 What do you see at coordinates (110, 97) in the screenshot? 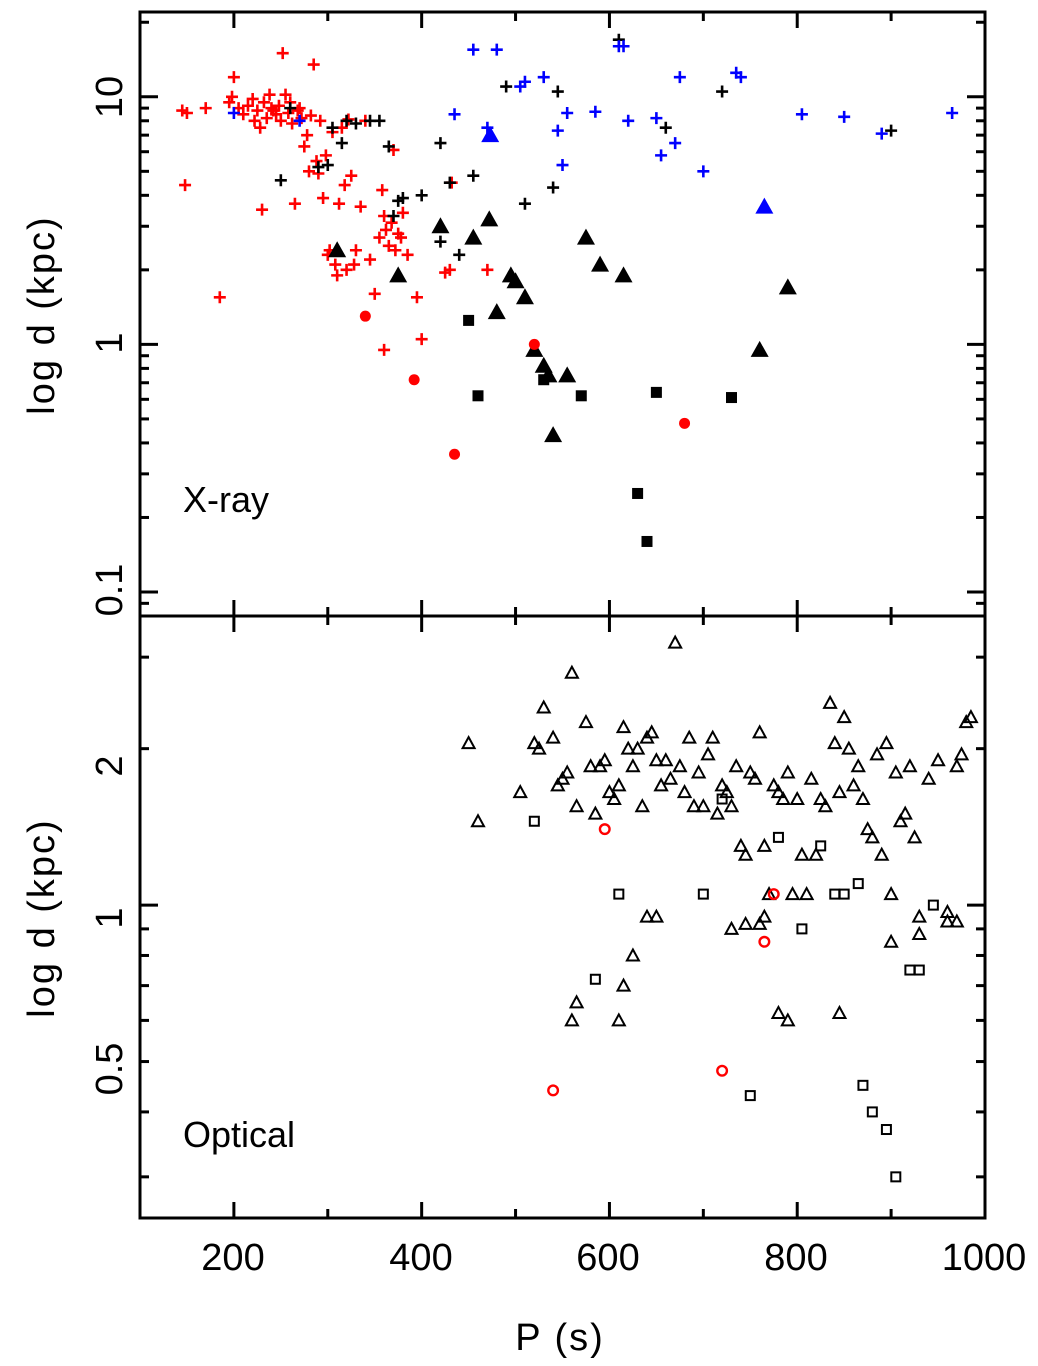
I see `top-ytick-label-10: 10` at bounding box center [110, 97].